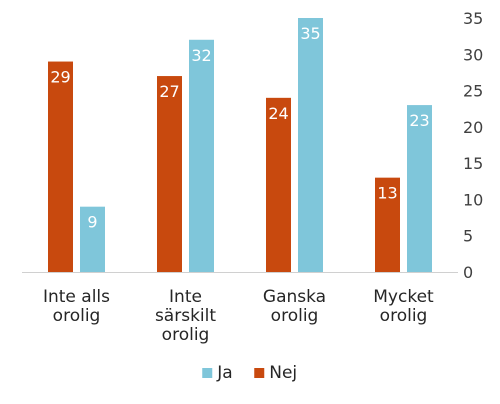  I want to click on y-axis: 0 5 10 15 20 25 30 35, so click(473, 145).